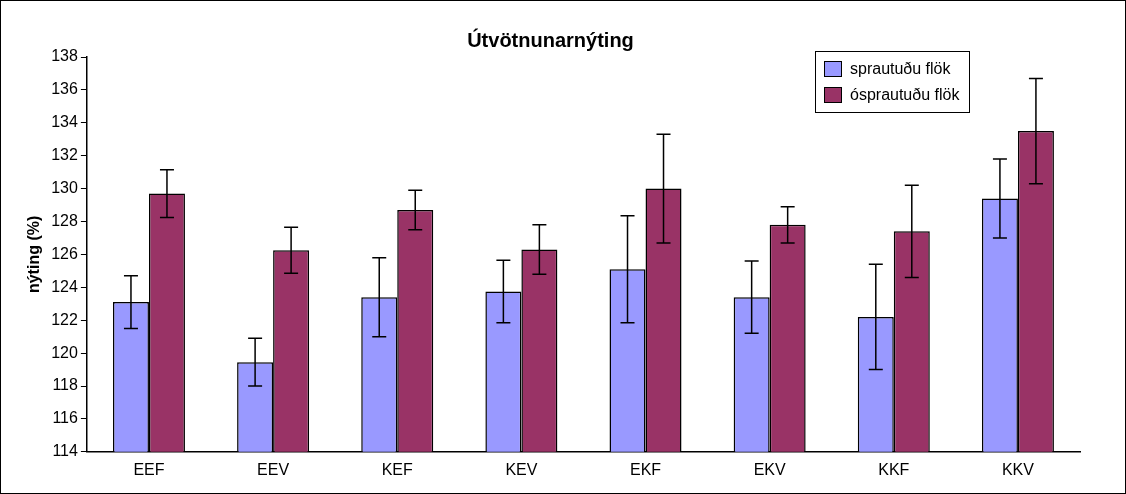  What do you see at coordinates (645, 469) in the screenshot?
I see `x-tick-label: EKF` at bounding box center [645, 469].